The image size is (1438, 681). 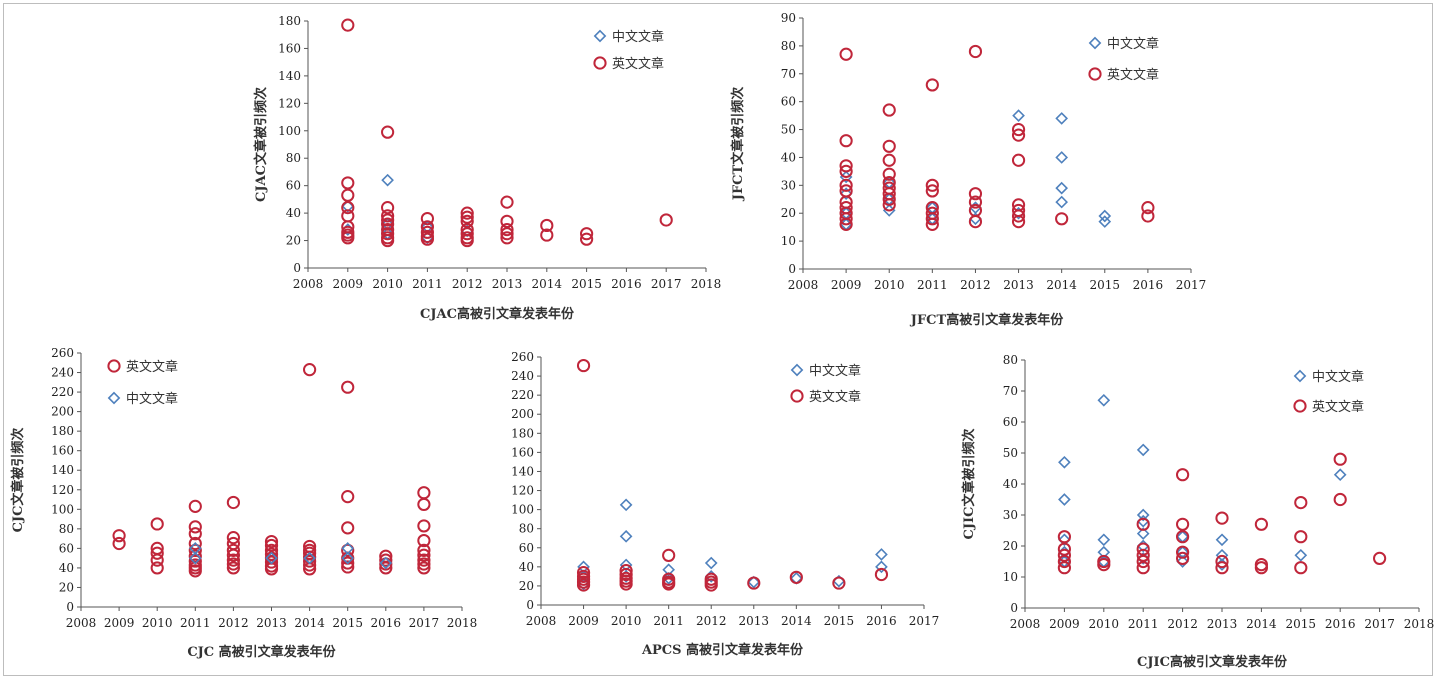 I want to click on y-tick-label: 220, so click(x=62, y=392).